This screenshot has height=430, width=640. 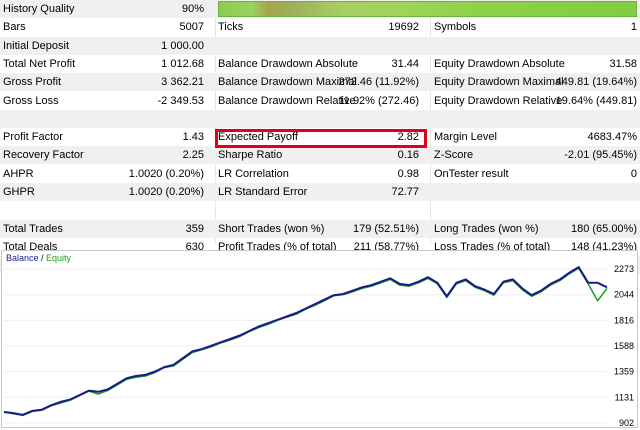 I want to click on metric-label: Loss Trades (% of total), so click(x=492, y=246).